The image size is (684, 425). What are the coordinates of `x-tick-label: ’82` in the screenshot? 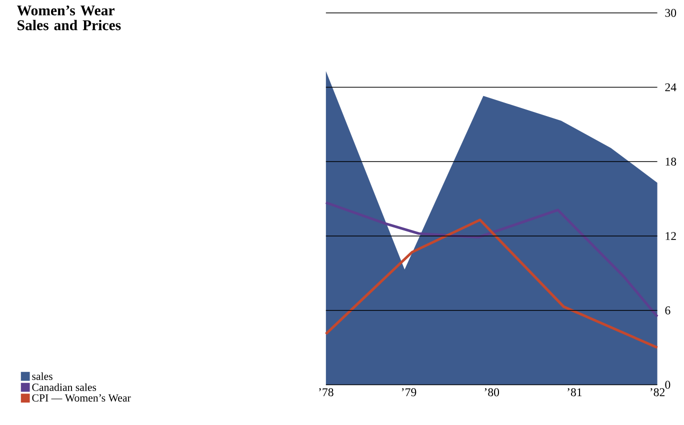 It's located at (657, 392).